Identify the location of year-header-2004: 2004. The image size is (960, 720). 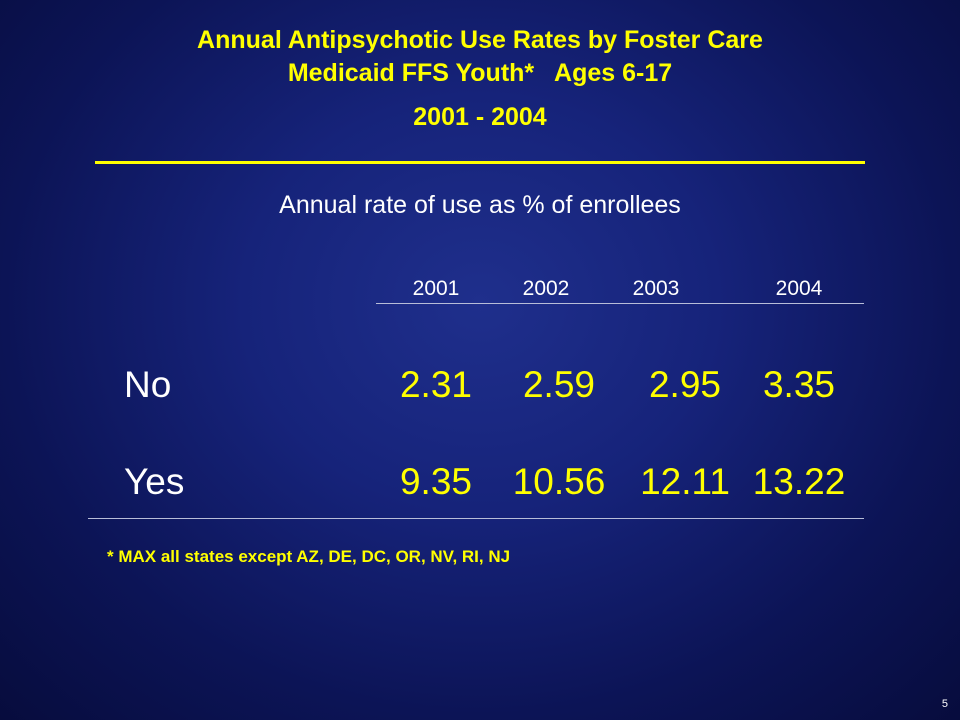
(799, 288).